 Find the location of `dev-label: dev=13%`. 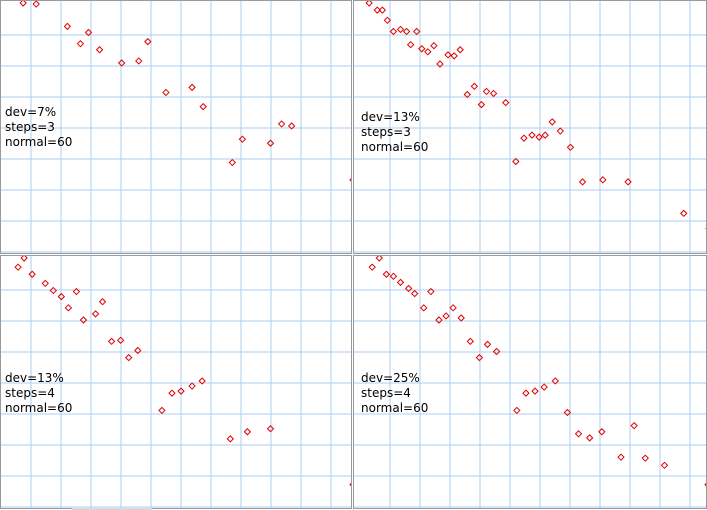

dev-label: dev=13% is located at coordinates (390, 117).